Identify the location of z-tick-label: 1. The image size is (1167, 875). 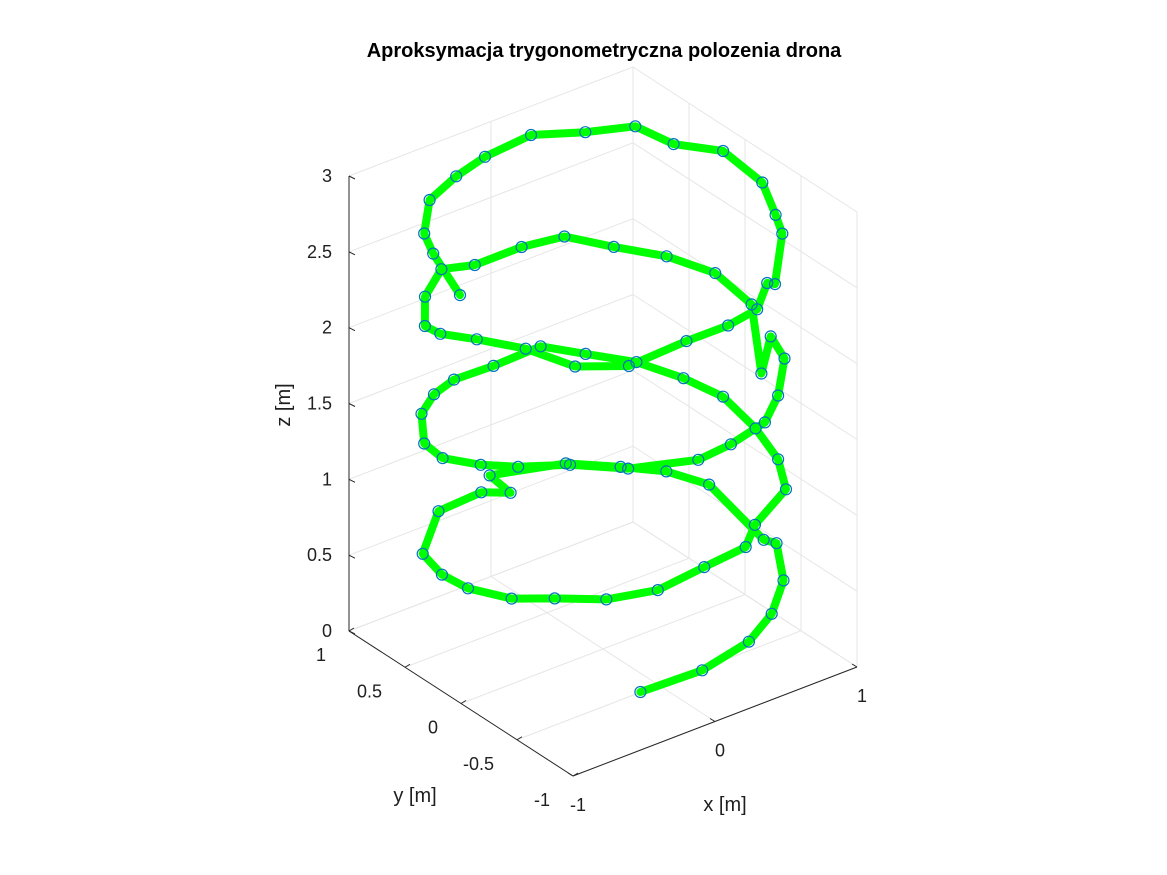
(327, 479).